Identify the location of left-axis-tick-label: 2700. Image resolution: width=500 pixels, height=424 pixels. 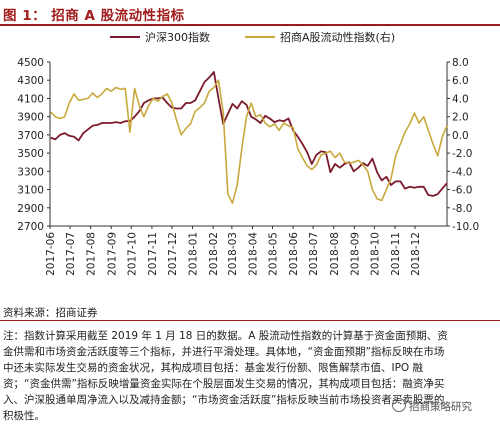
(30, 227).